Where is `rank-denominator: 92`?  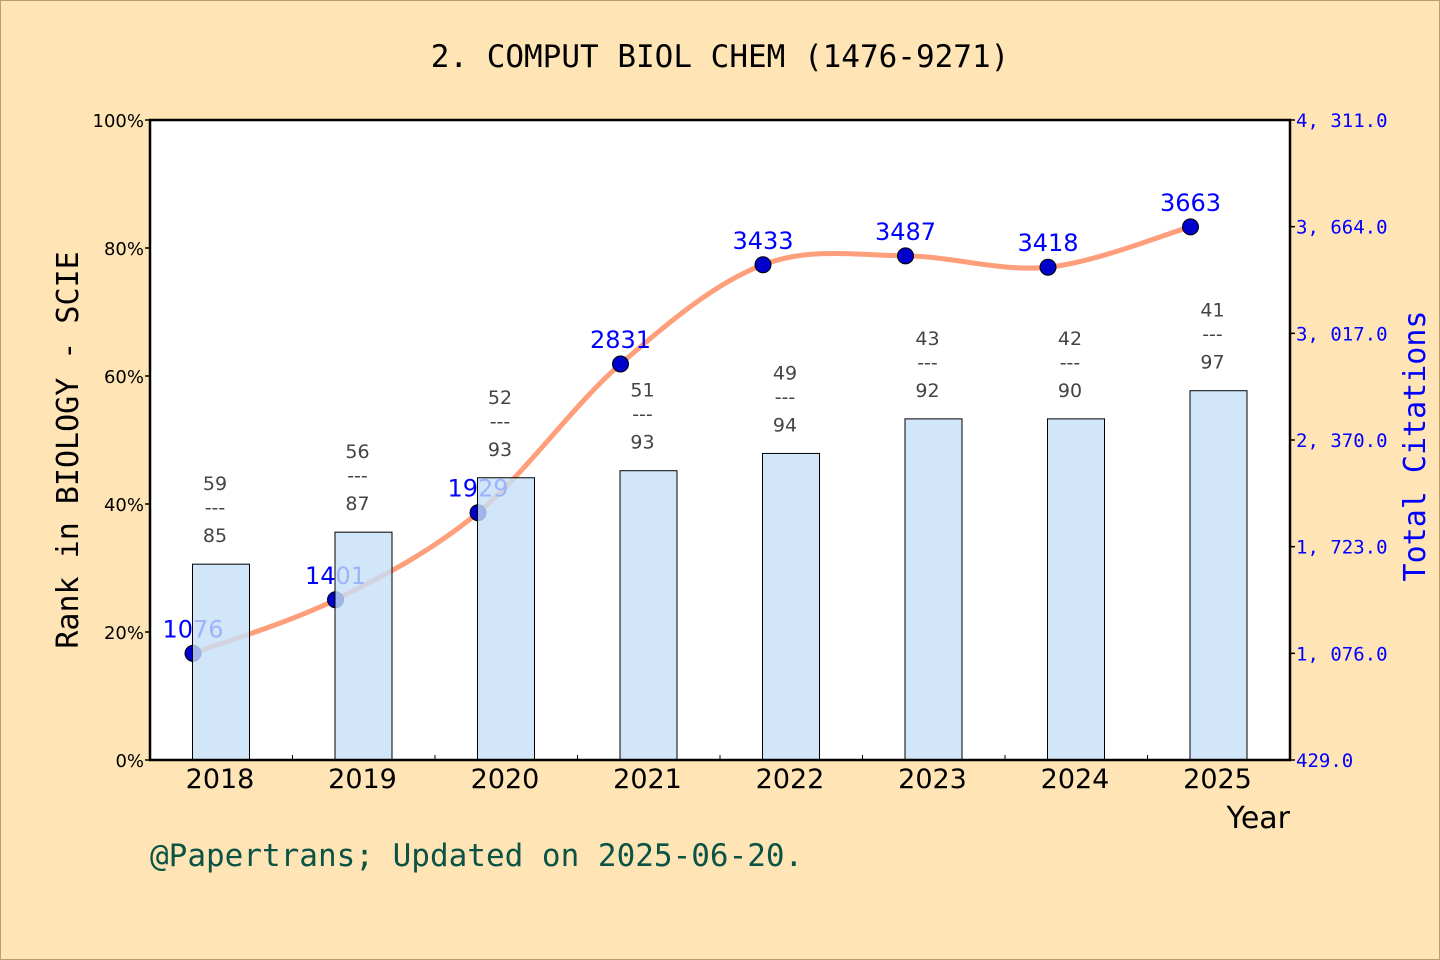
rank-denominator: 92 is located at coordinates (927, 391).